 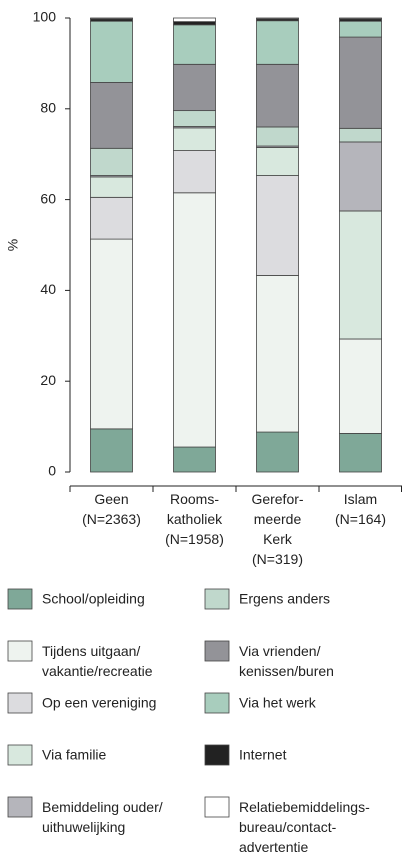 I want to click on legend-label: School/opleiding, so click(x=93, y=599).